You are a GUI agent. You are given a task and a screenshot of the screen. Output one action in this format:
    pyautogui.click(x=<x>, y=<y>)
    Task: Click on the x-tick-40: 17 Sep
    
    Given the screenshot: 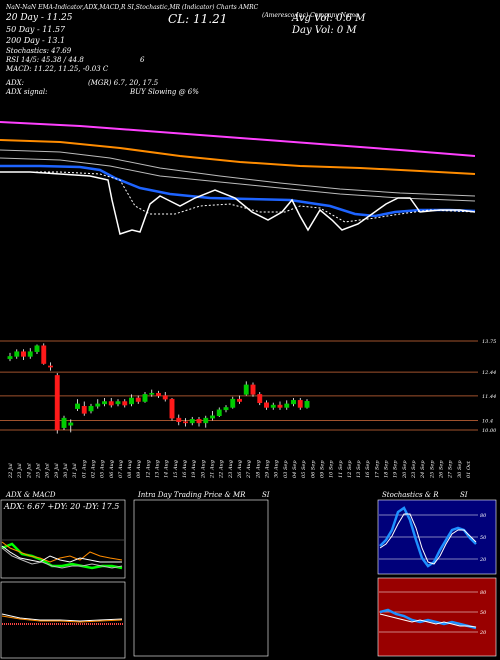 What is the action you would take?
    pyautogui.click(x=377, y=469)
    